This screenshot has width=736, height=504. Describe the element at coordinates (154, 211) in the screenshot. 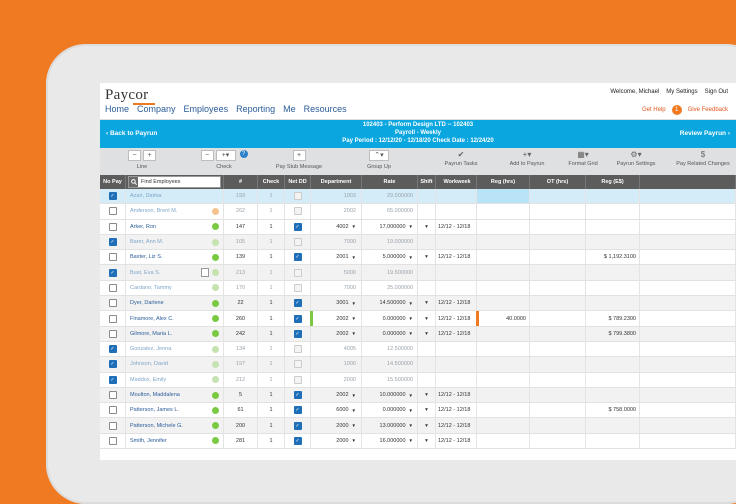

I see `employee-name-link: Anderson, Brent M.` at that location.